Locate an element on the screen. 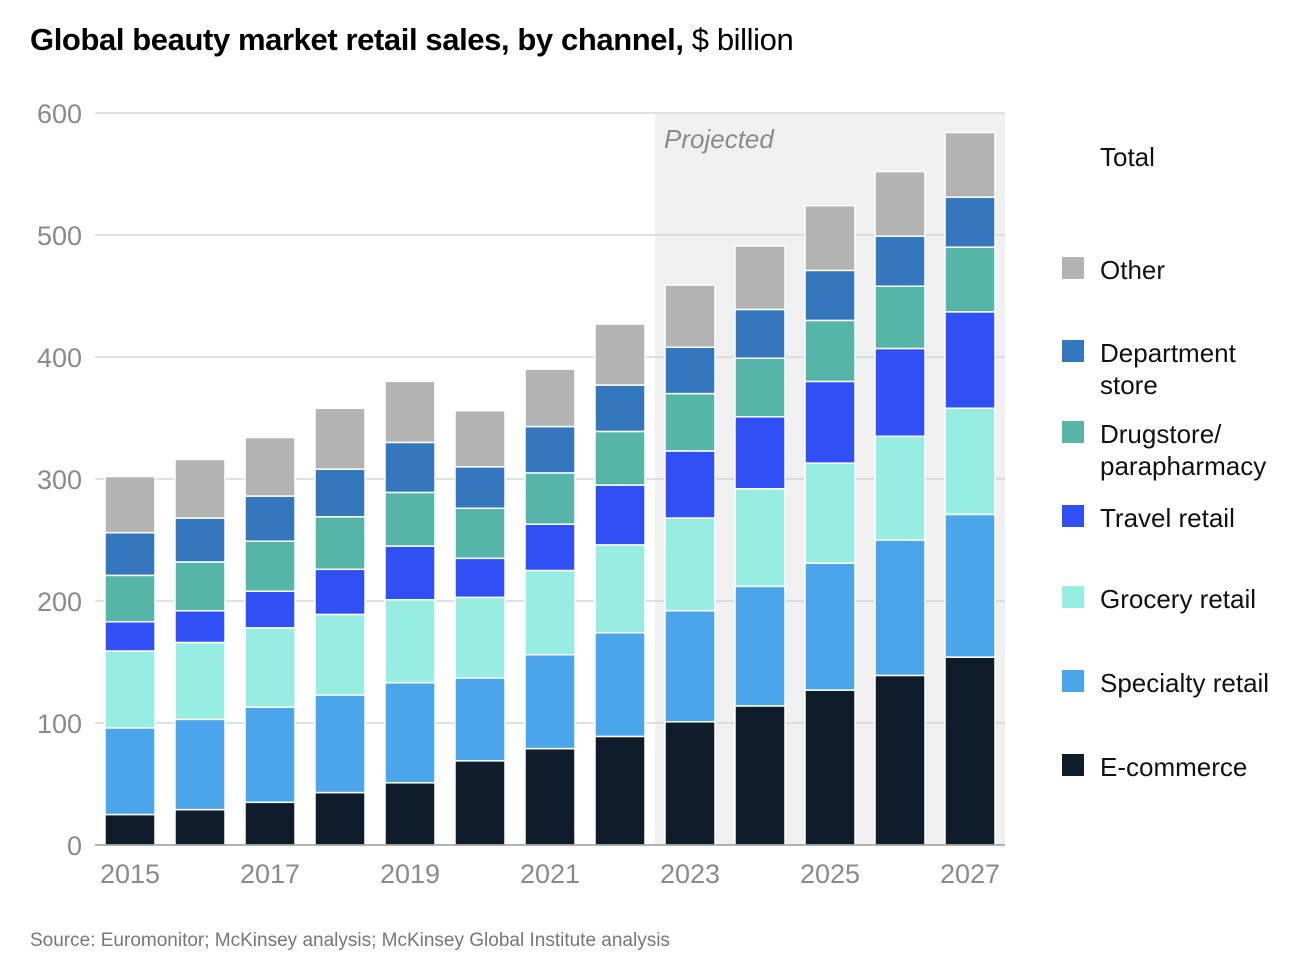  y-tick-label: 200 is located at coordinates (59, 602).